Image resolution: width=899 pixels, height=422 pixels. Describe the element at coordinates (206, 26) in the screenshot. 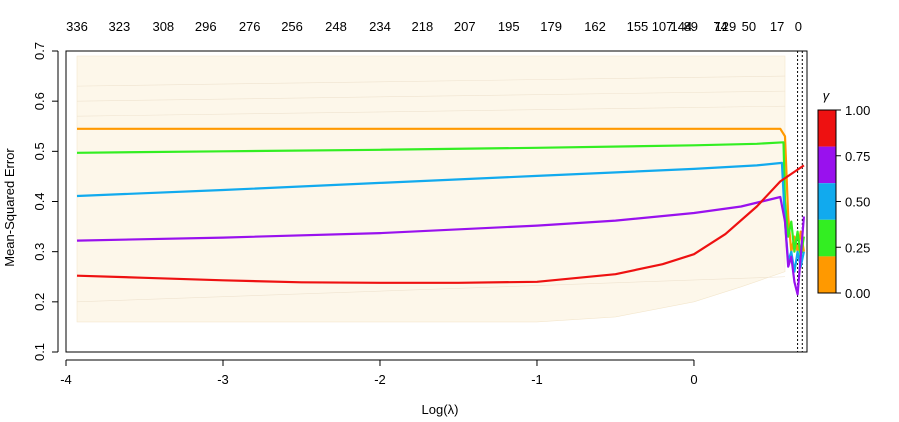

I see `top-axis-label: 296` at that location.